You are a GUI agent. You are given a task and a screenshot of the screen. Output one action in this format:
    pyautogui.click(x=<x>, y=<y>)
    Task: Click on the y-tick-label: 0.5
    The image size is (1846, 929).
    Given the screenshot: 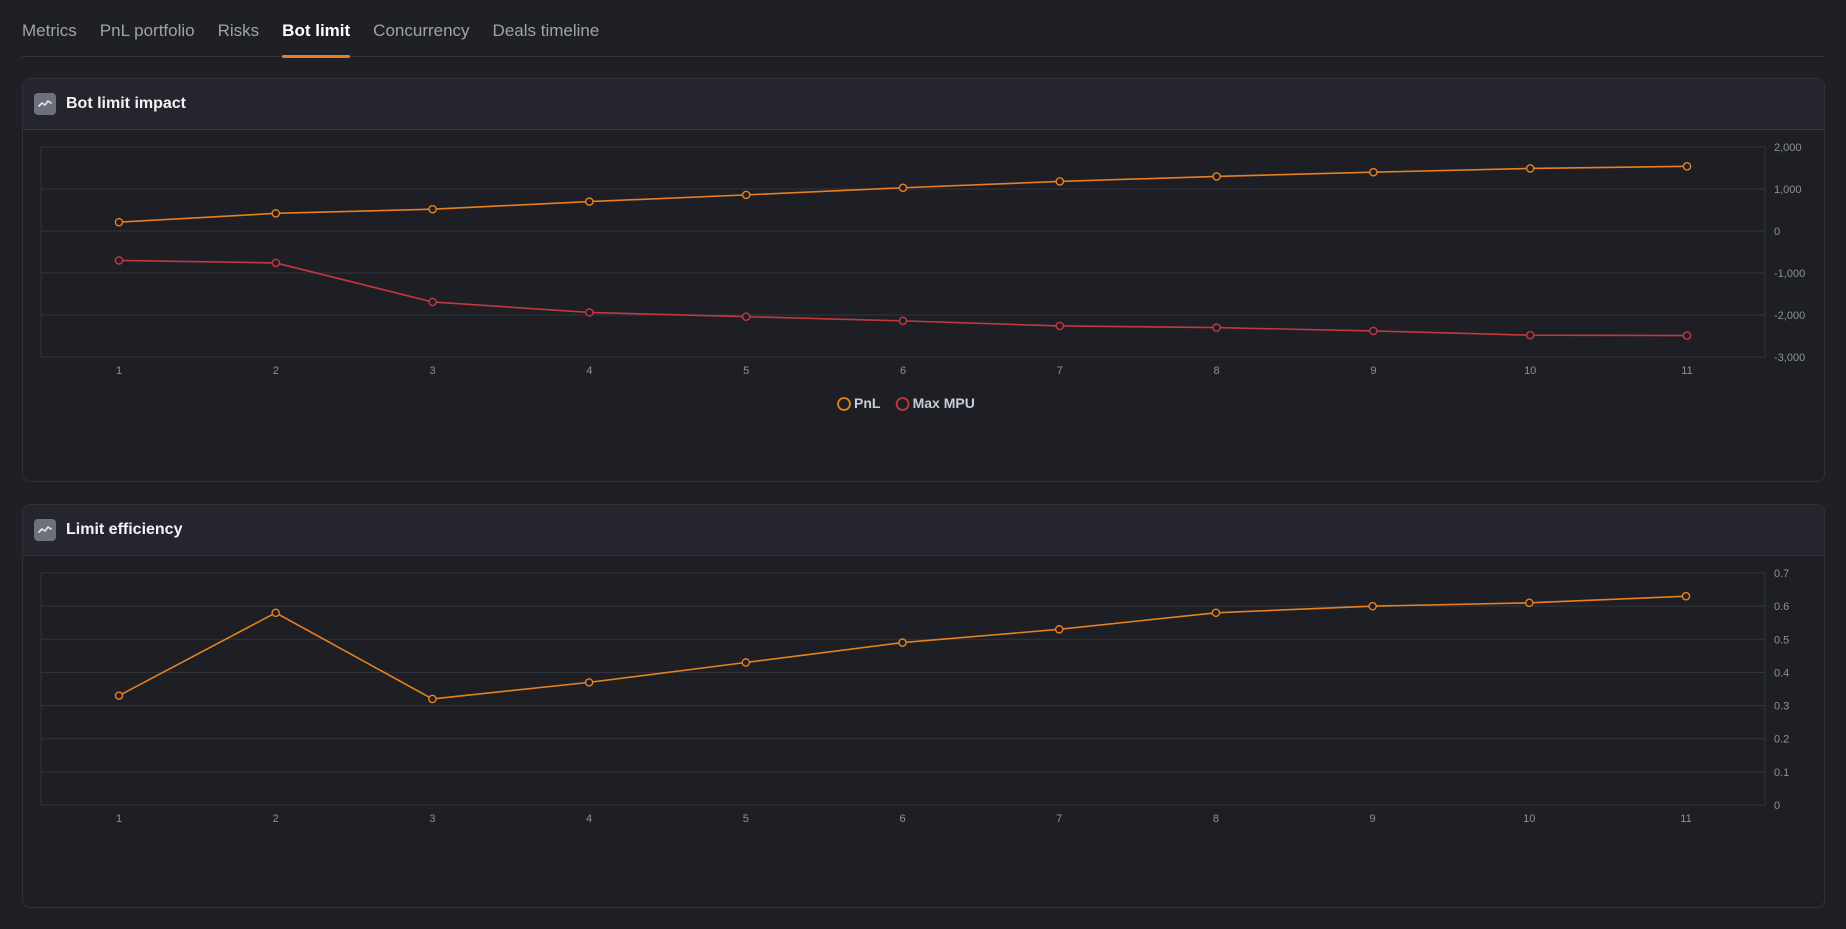 What is the action you would take?
    pyautogui.click(x=1781, y=640)
    